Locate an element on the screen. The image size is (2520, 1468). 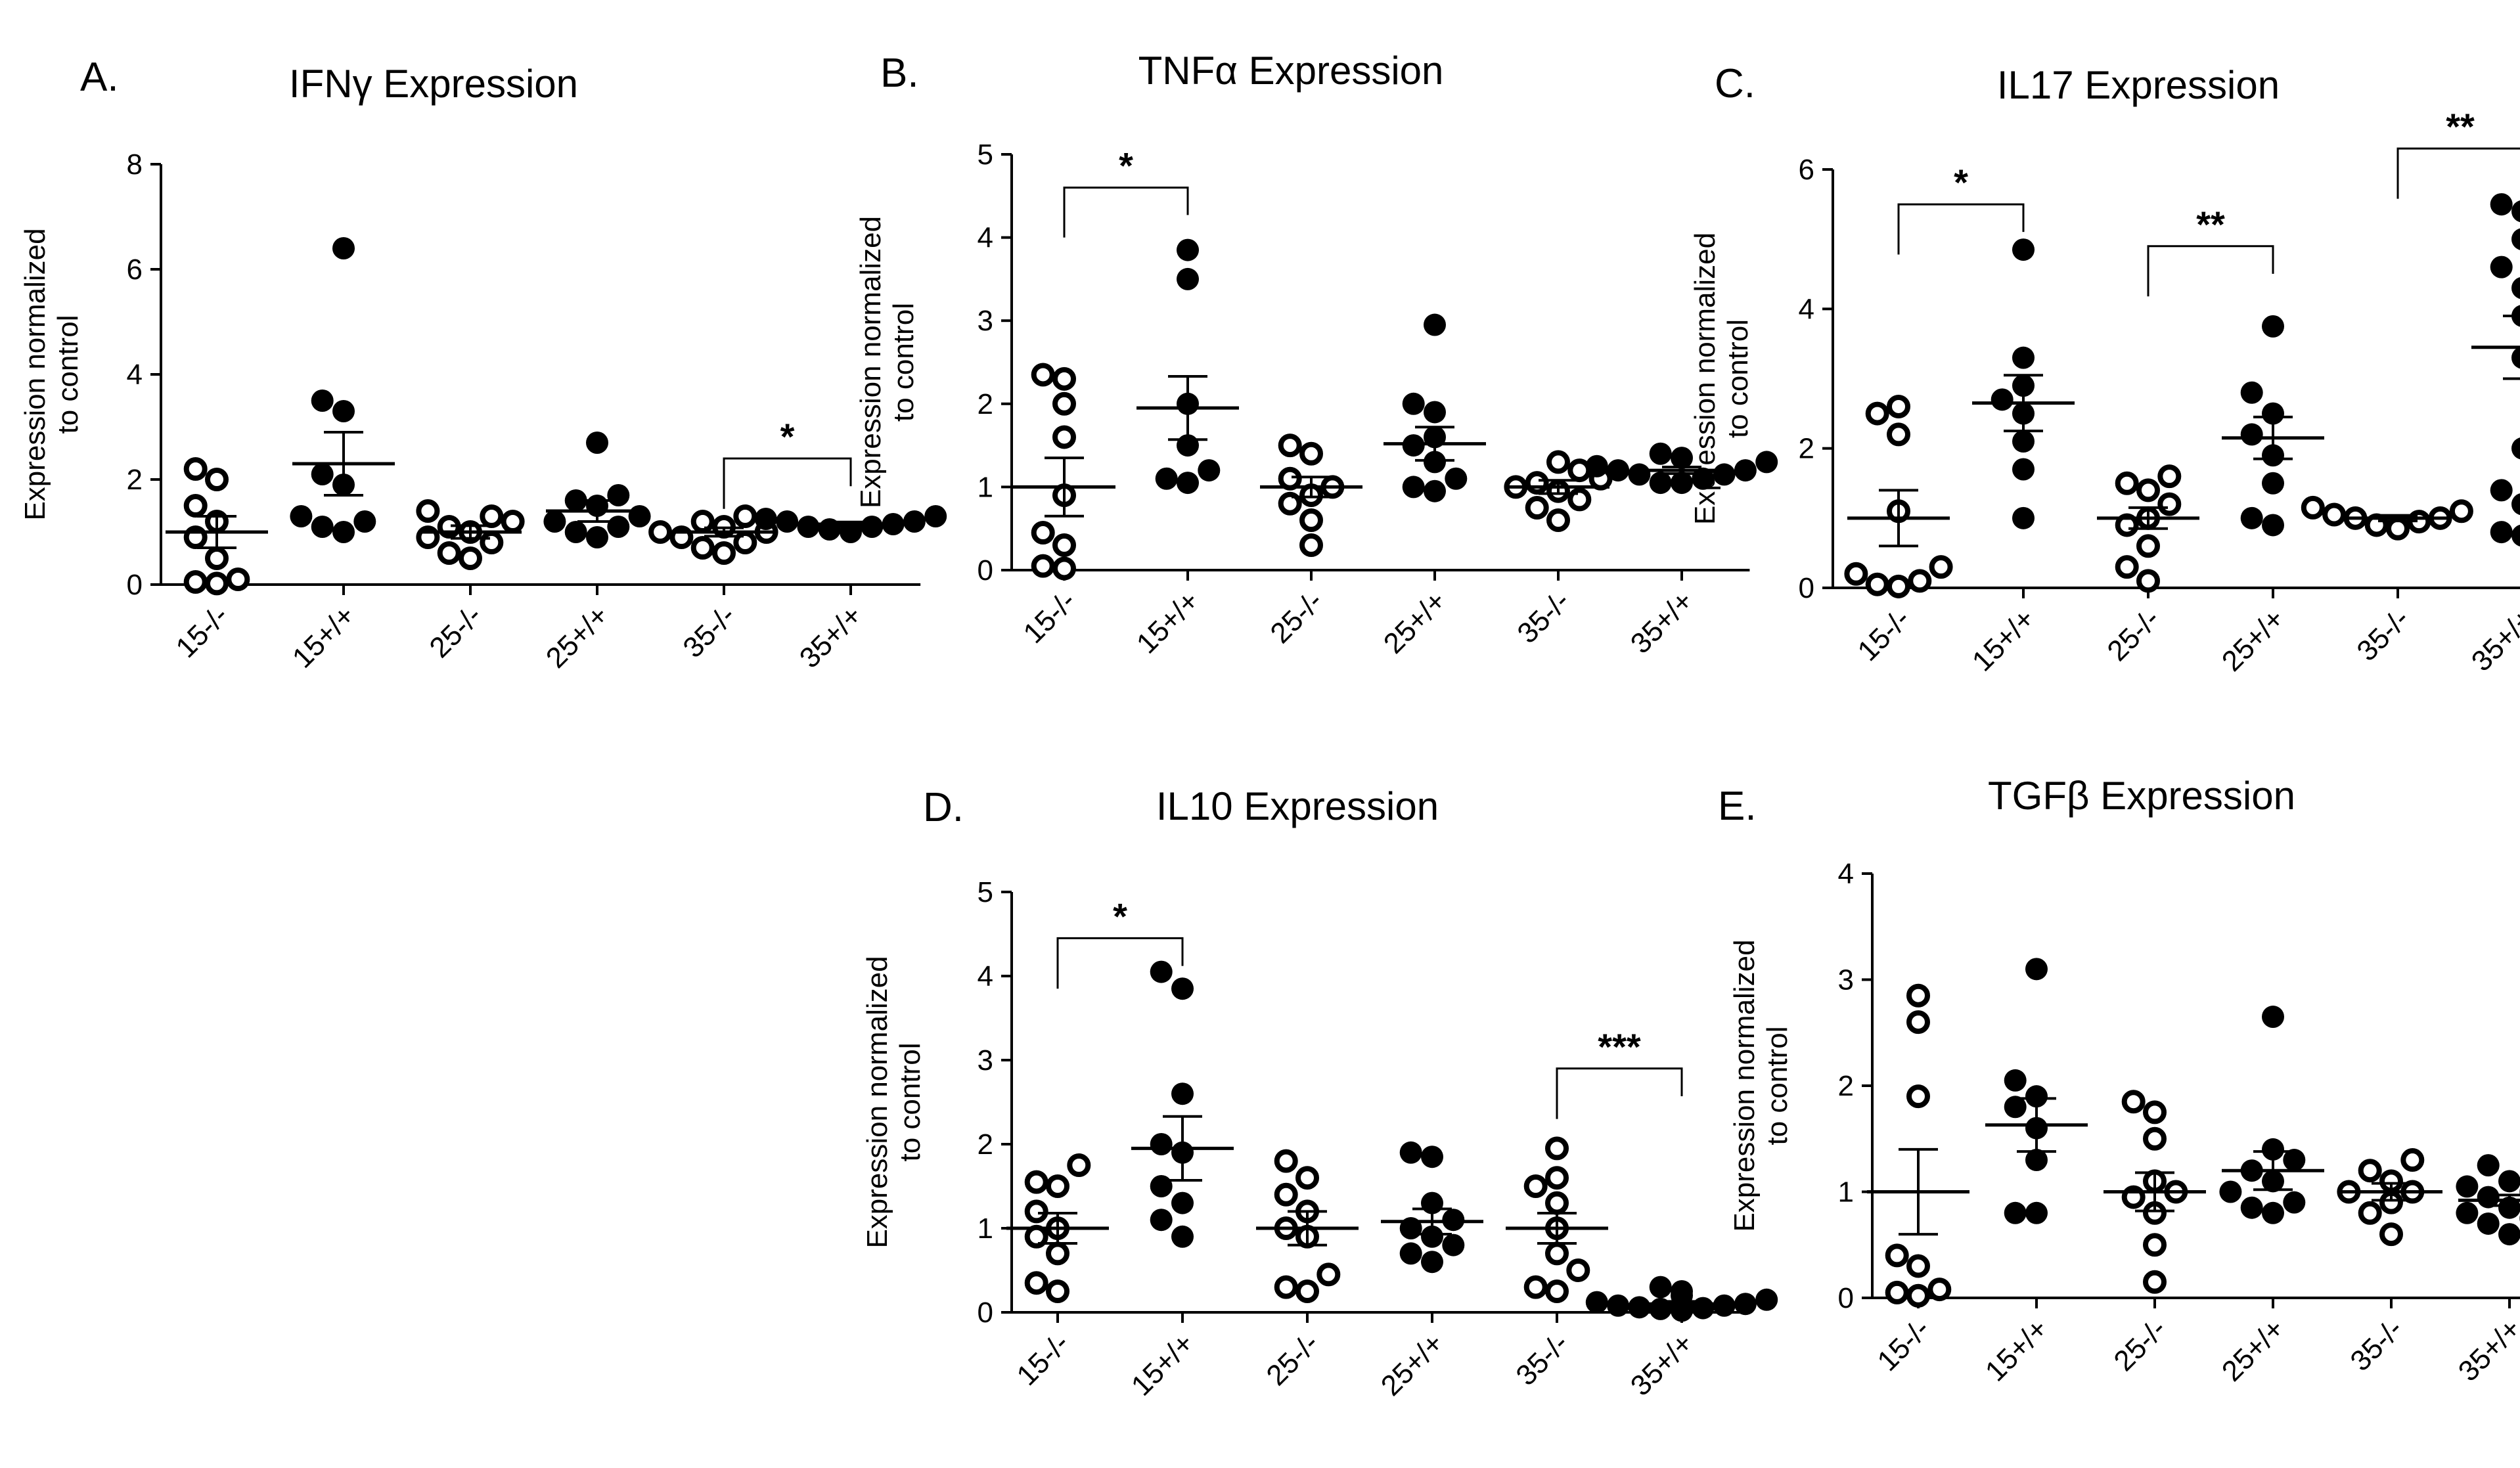
y-axis-label-line2-b: to control is located at coordinates (904, 362).